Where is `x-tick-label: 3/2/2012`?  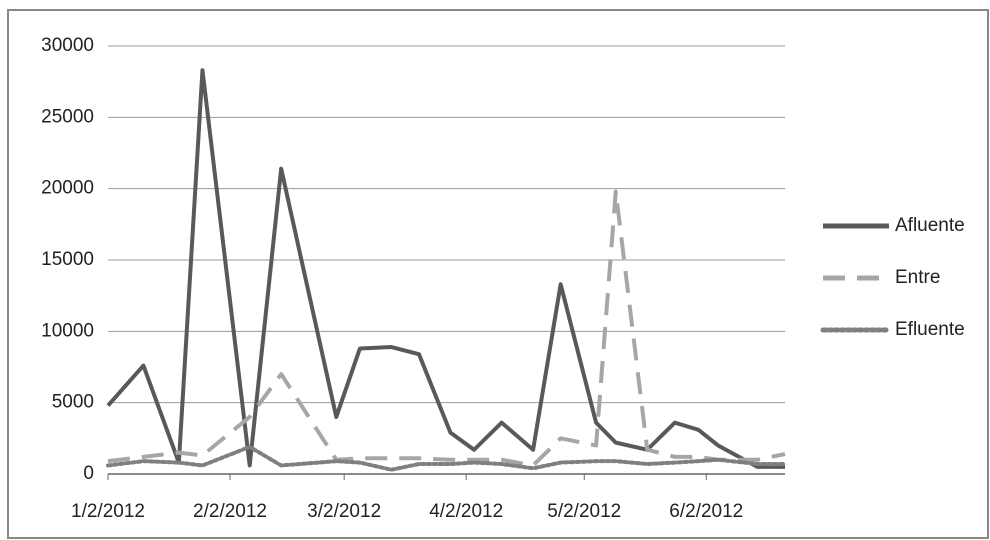
x-tick-label: 3/2/2012 is located at coordinates (344, 511).